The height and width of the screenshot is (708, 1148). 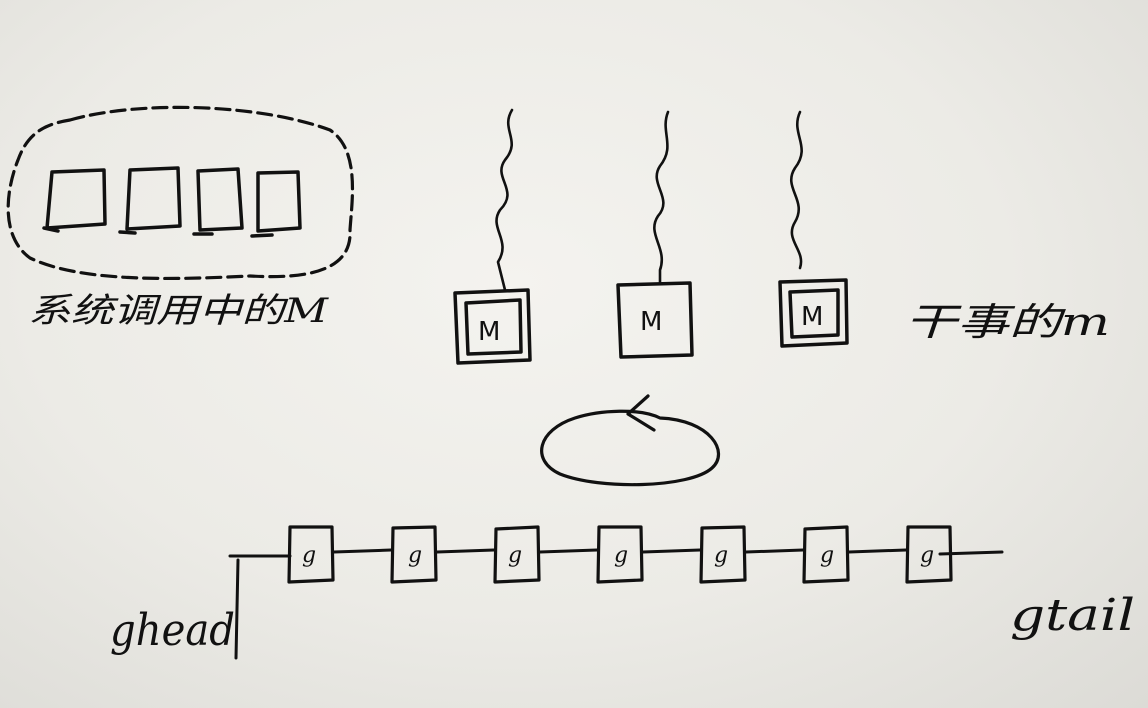 I want to click on g-box-1: g, so click(x=340, y=554).